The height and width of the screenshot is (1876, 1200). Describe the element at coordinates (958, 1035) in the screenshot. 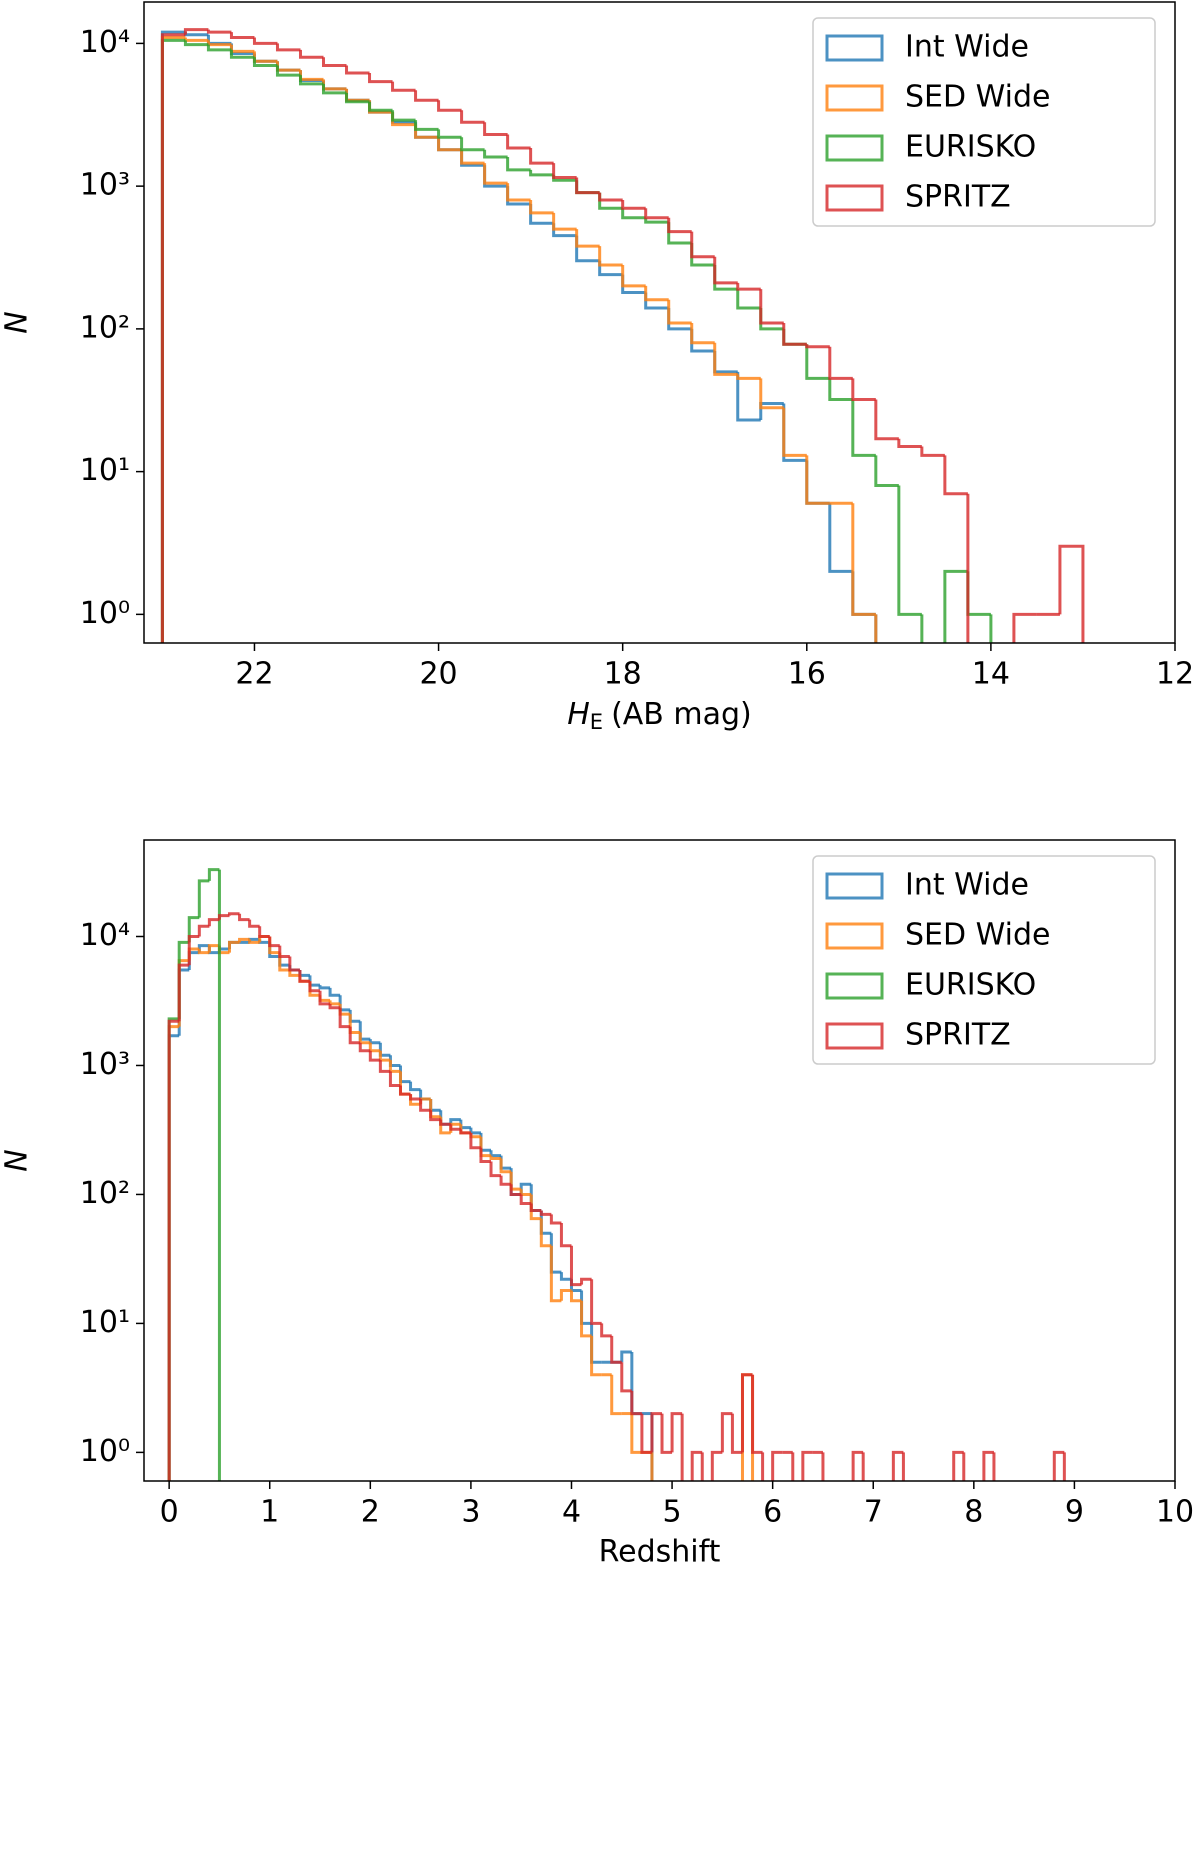

I see `legend-label: SPRITZ` at that location.